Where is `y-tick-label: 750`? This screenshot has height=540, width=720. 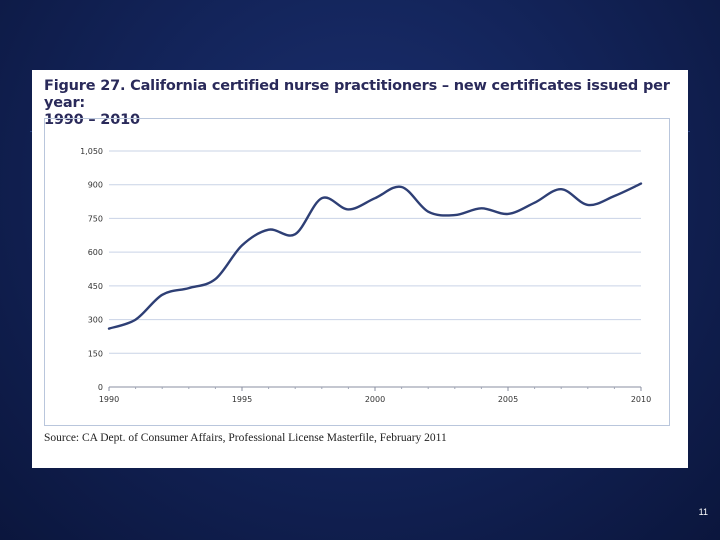 y-tick-label: 750 is located at coordinates (95, 218).